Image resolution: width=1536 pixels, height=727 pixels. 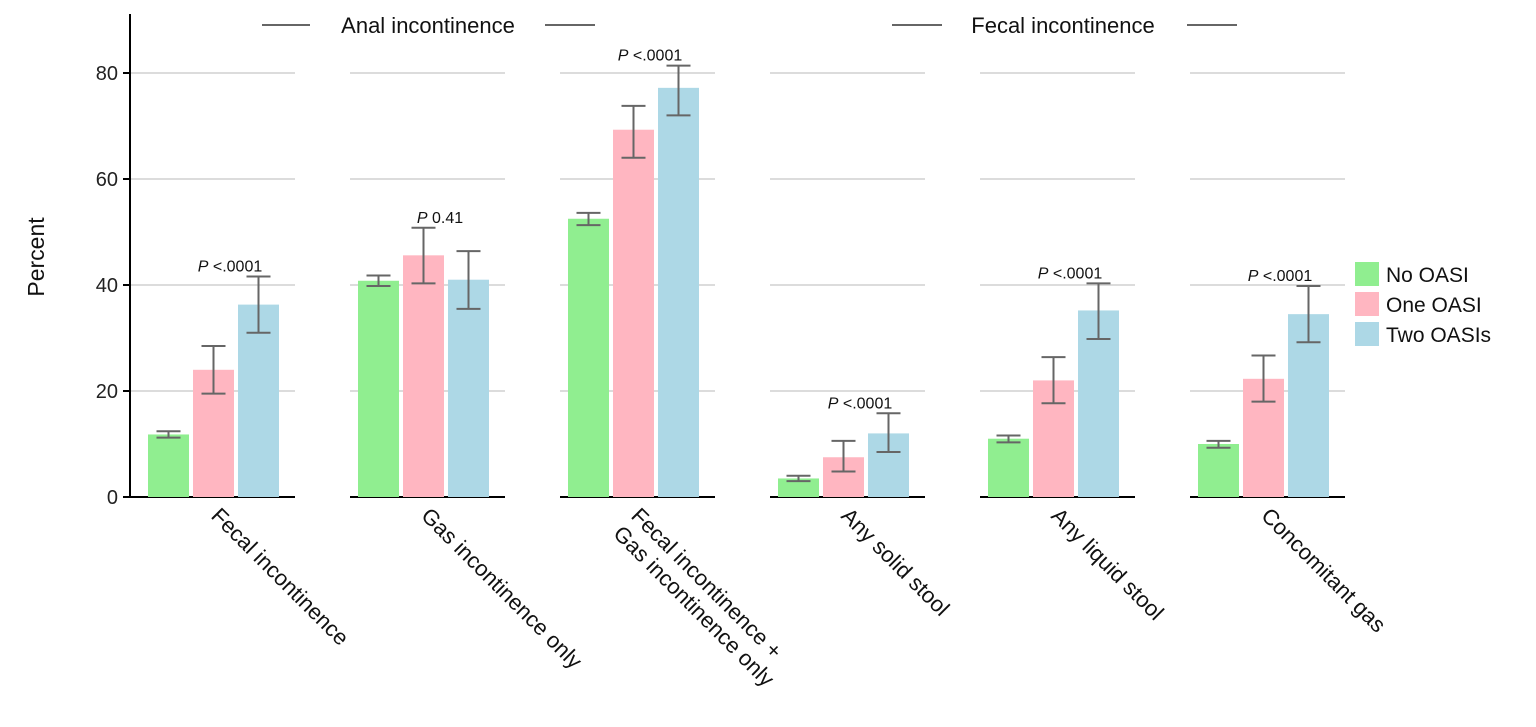 What do you see at coordinates (36, 257) in the screenshot?
I see `y-axis-label: Percent` at bounding box center [36, 257].